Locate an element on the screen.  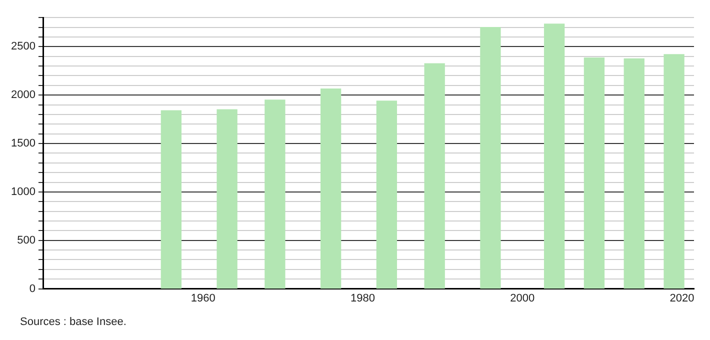
y-tick-label: 500 is located at coordinates (26, 240).